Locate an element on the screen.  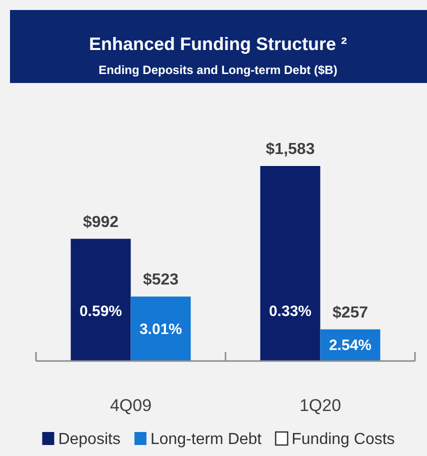
data-label: $992 is located at coordinates (100, 222).